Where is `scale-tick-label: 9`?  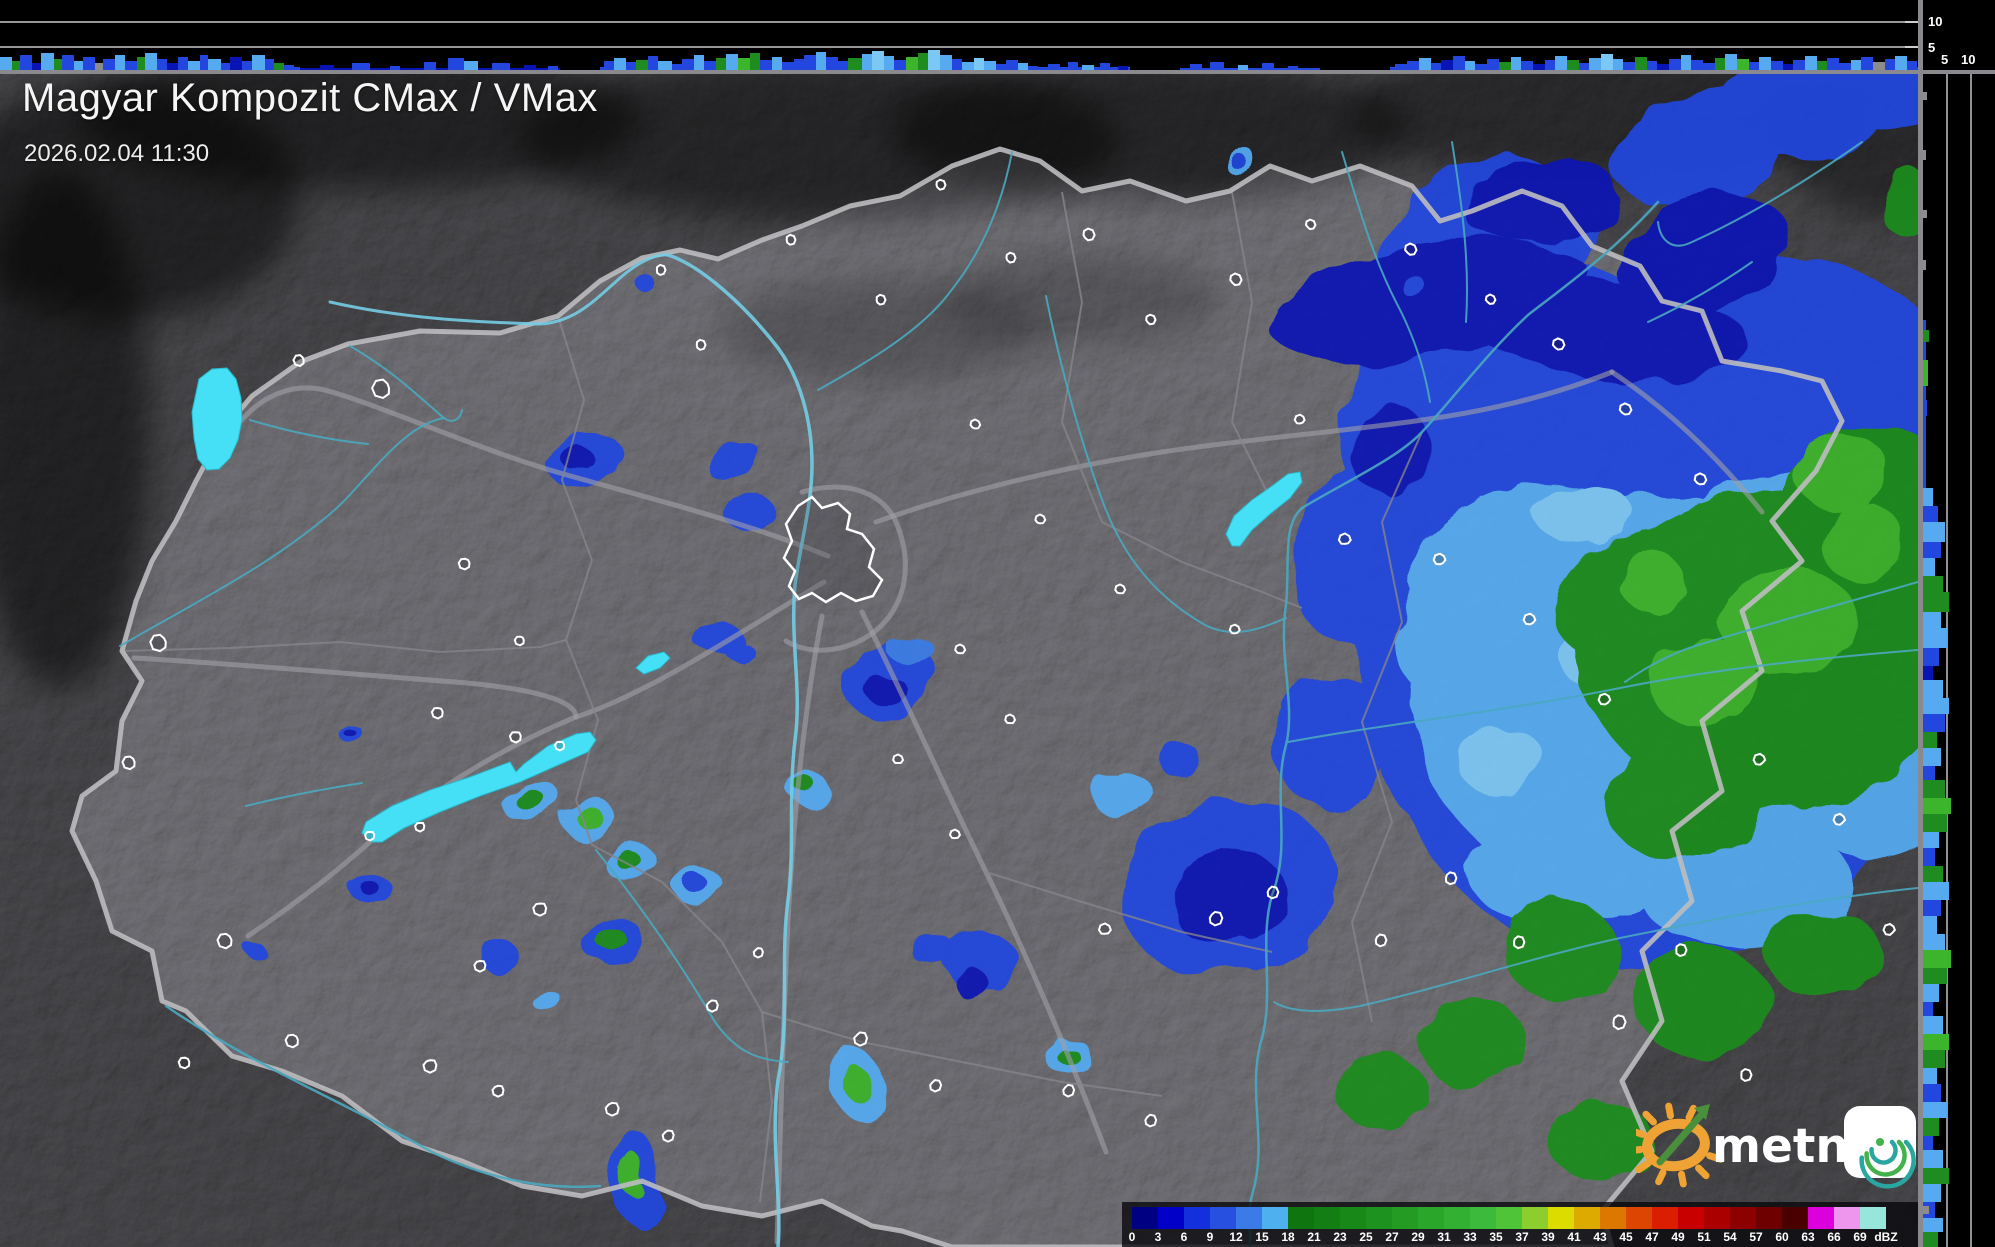
scale-tick-label: 9 is located at coordinates (1210, 1237).